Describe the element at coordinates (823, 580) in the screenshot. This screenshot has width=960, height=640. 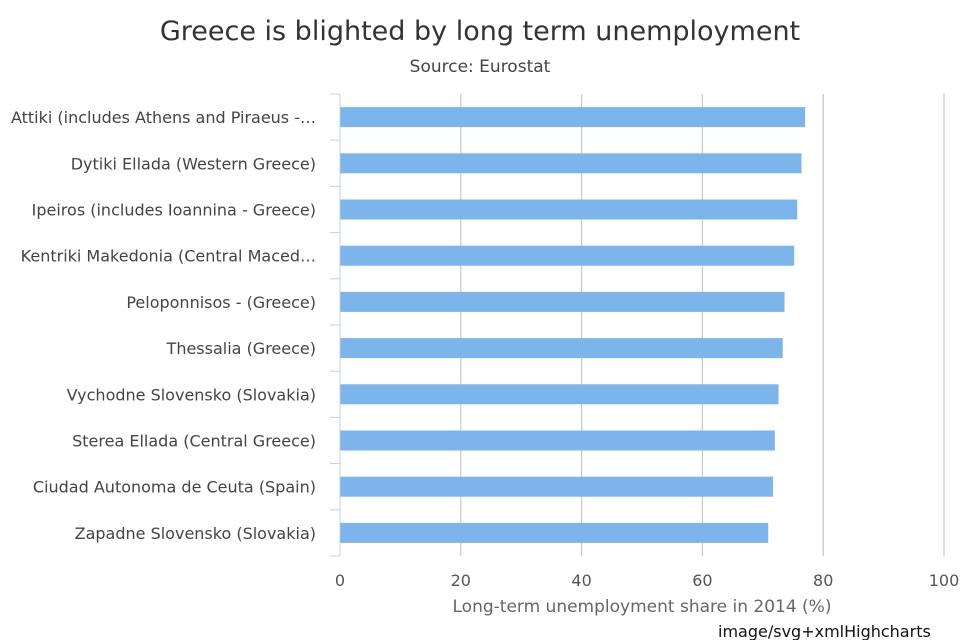
I see `x-tick-label-80: 80` at that location.